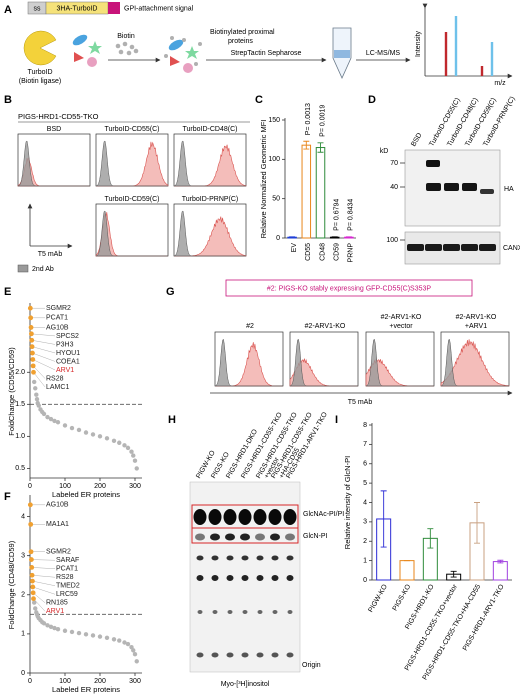  I want to click on point-label: LAMC1, so click(57, 387).